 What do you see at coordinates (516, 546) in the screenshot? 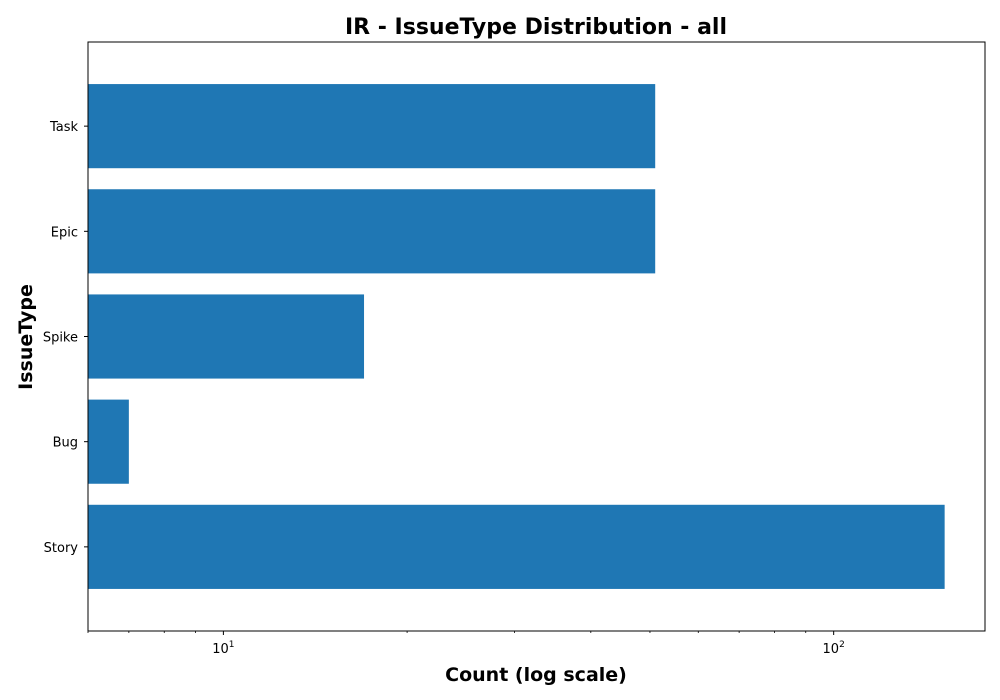
I see `bar-story` at bounding box center [516, 546].